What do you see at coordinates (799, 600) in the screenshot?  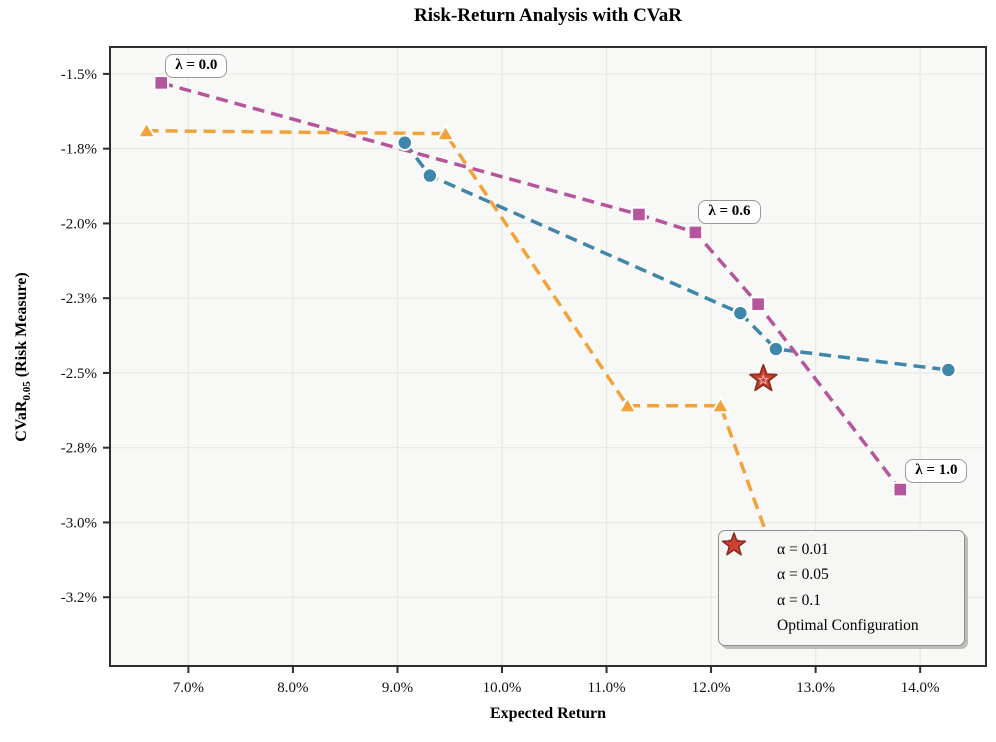 I see `legend-label: α = 0.1` at bounding box center [799, 600].